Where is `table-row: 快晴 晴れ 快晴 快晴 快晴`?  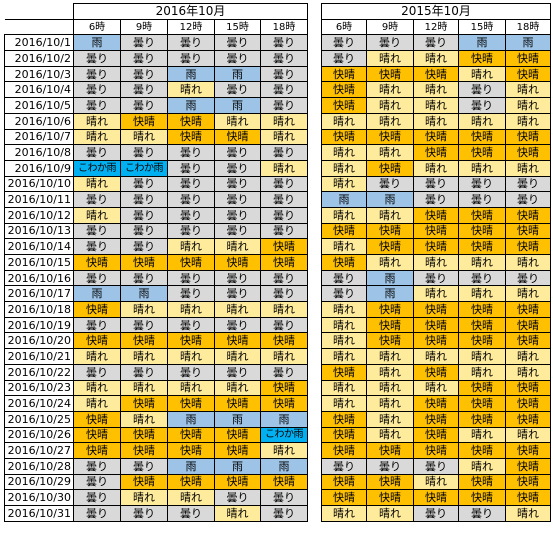 table-row: 快晴 晴れ 快晴 快晴 快晴 is located at coordinates (436, 419).